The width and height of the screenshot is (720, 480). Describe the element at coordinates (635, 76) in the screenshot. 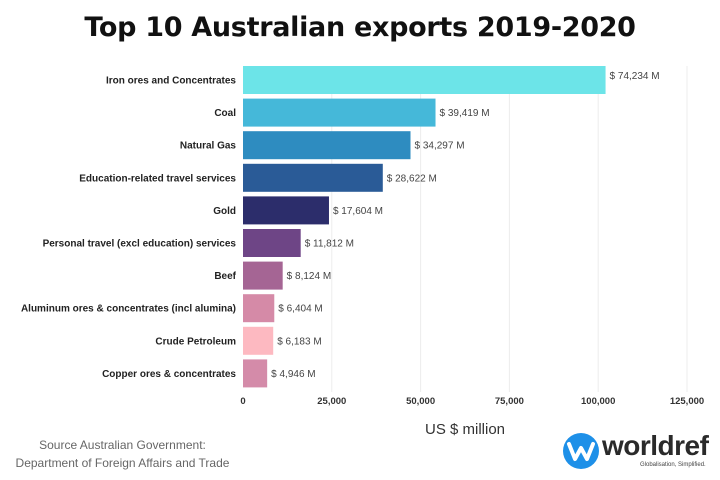

I see `data-label: $ 74,234 M` at that location.